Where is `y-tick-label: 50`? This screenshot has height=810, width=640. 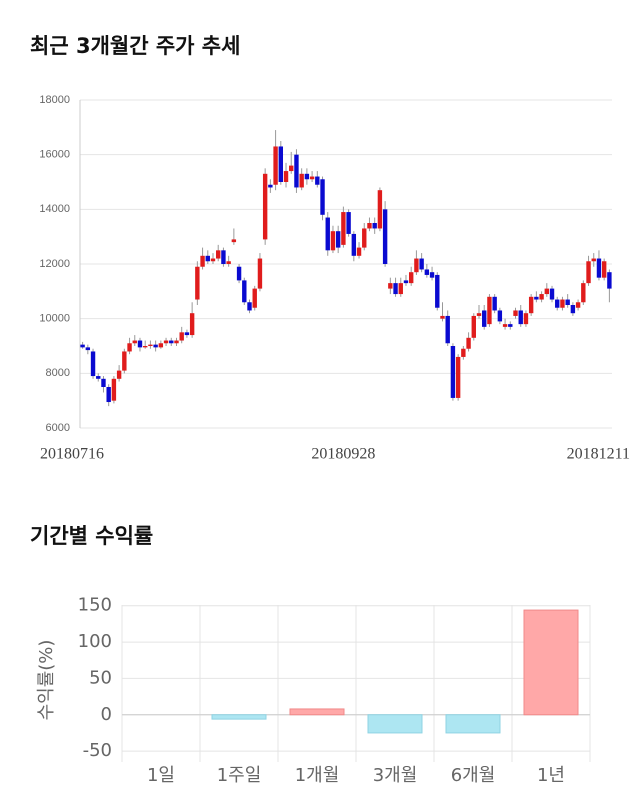
y-tick-label: 50 is located at coordinates (100, 677).